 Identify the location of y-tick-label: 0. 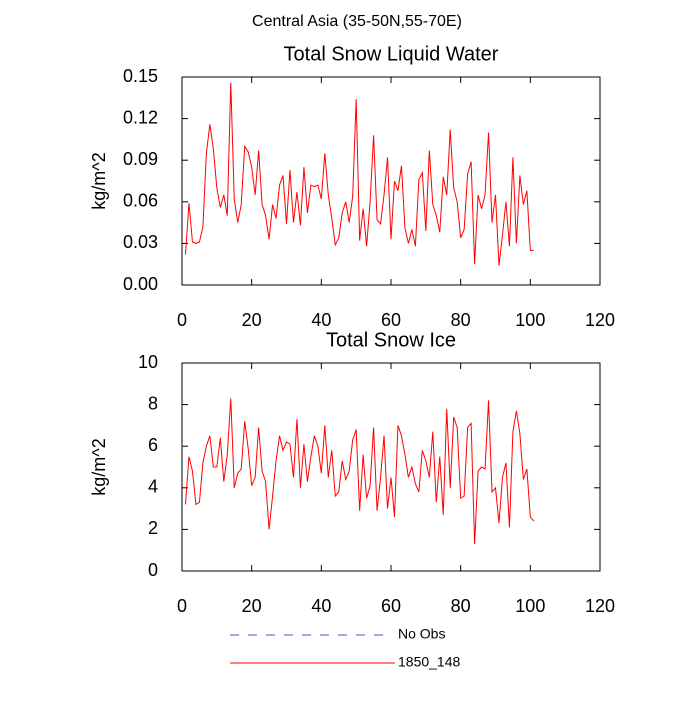
(153, 570).